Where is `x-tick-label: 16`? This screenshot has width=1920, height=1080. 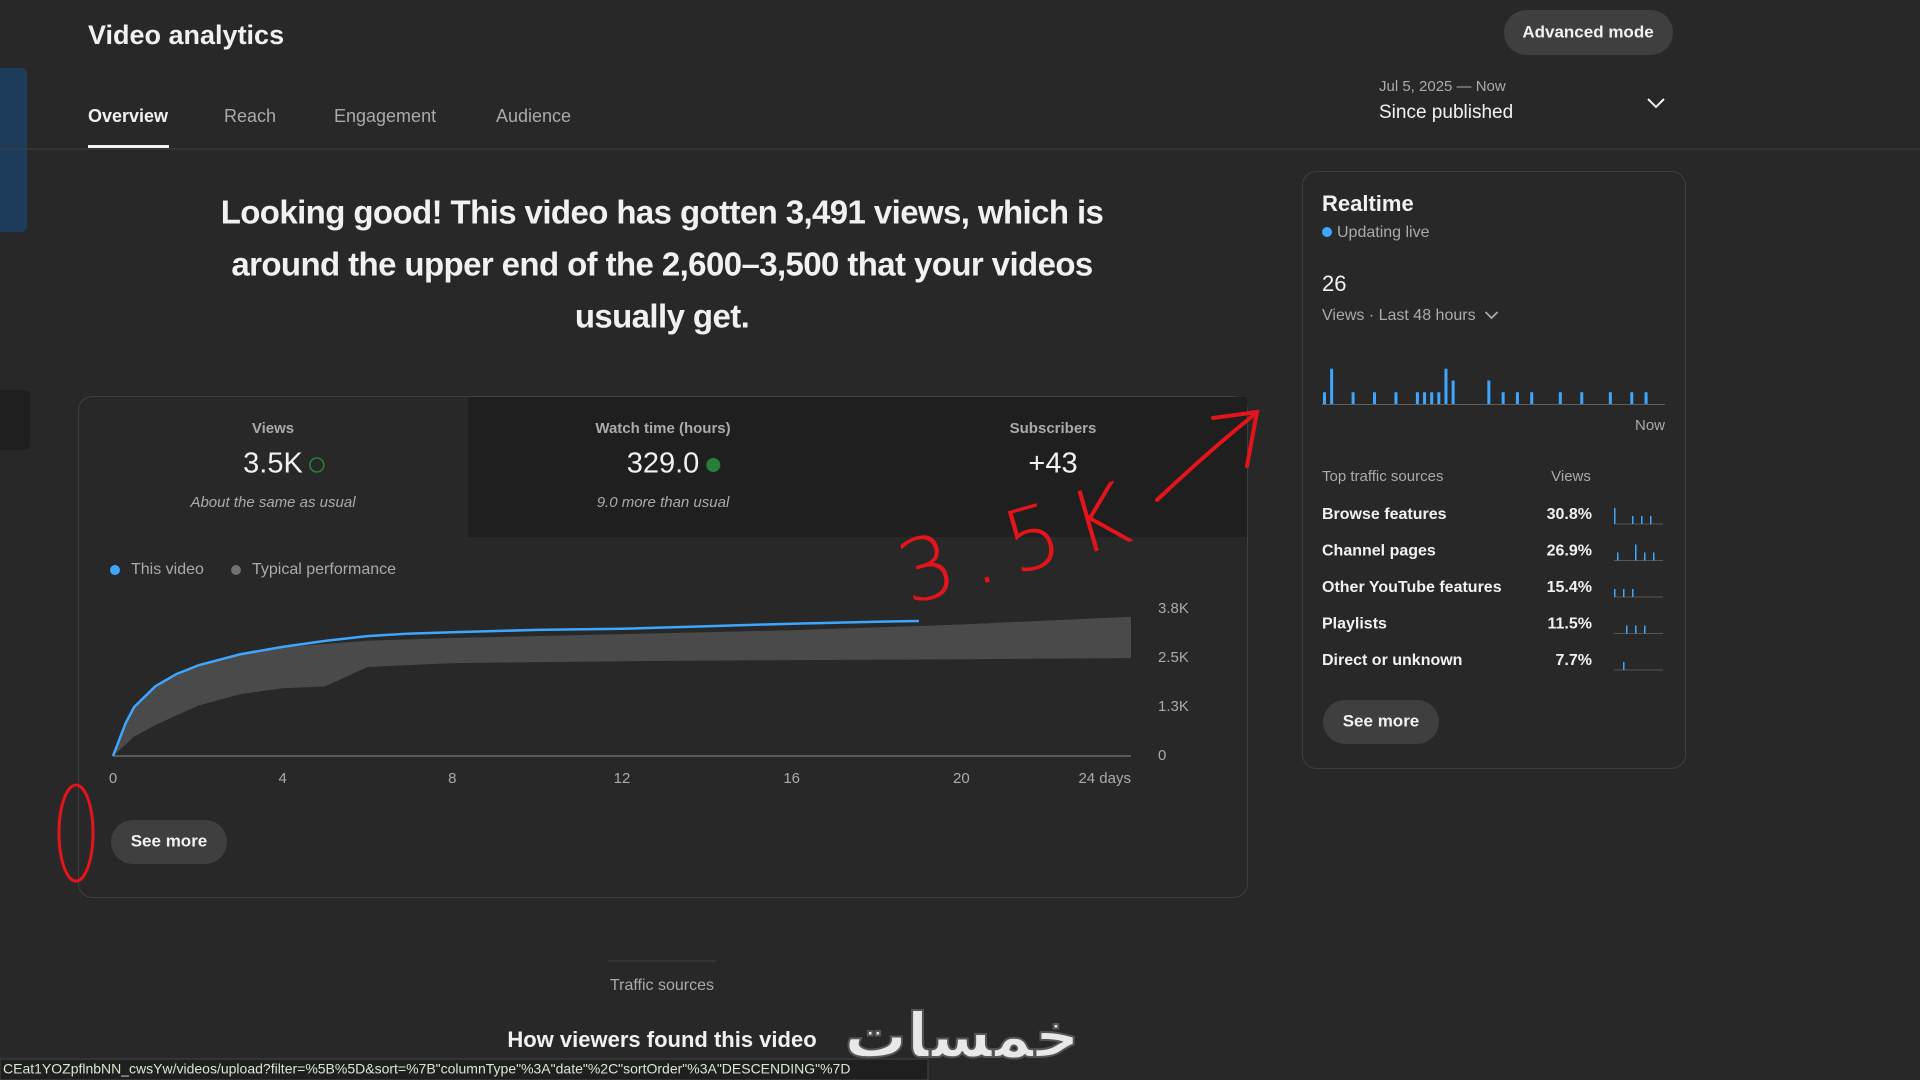
x-tick-label: 16 is located at coordinates (791, 778).